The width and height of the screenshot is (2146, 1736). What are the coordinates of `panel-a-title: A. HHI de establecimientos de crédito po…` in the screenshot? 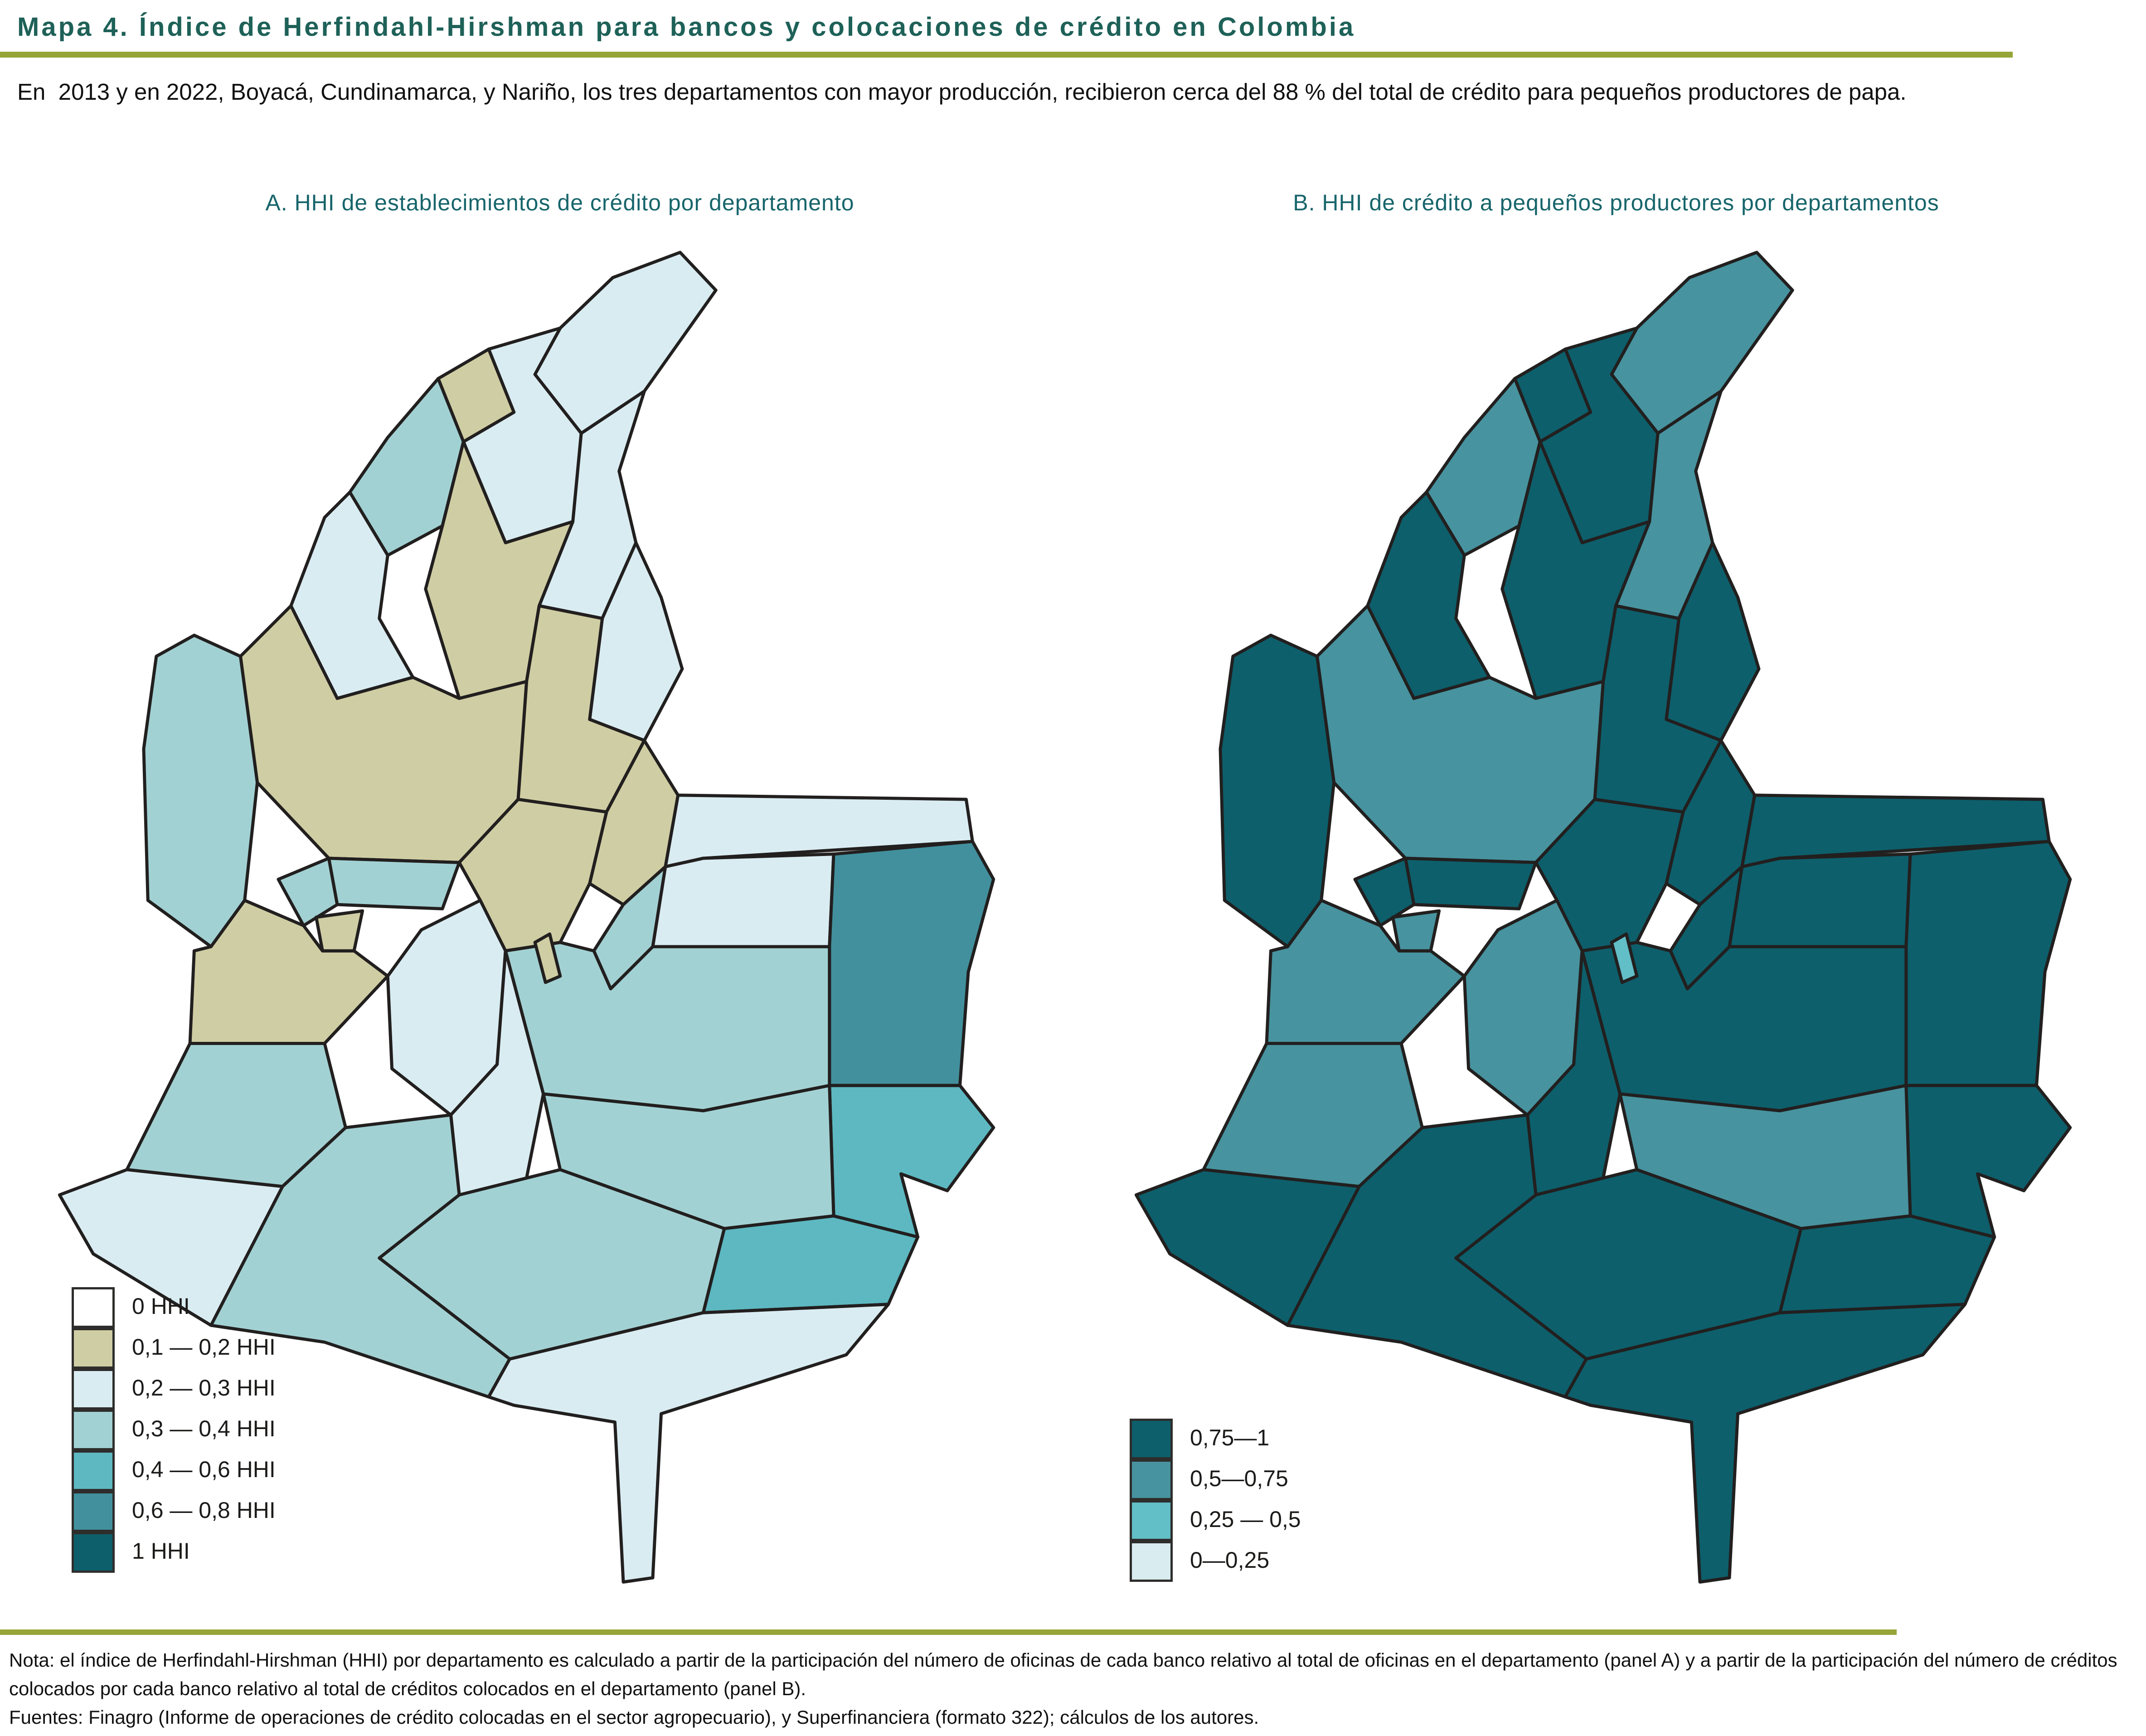 It's located at (560, 202).